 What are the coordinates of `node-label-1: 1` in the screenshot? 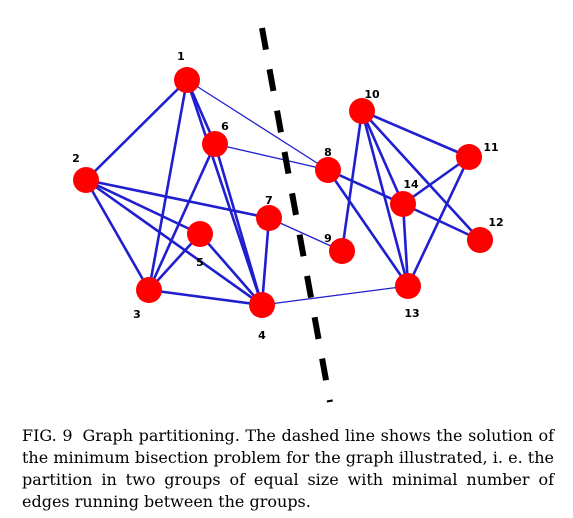 It's located at (181, 56).